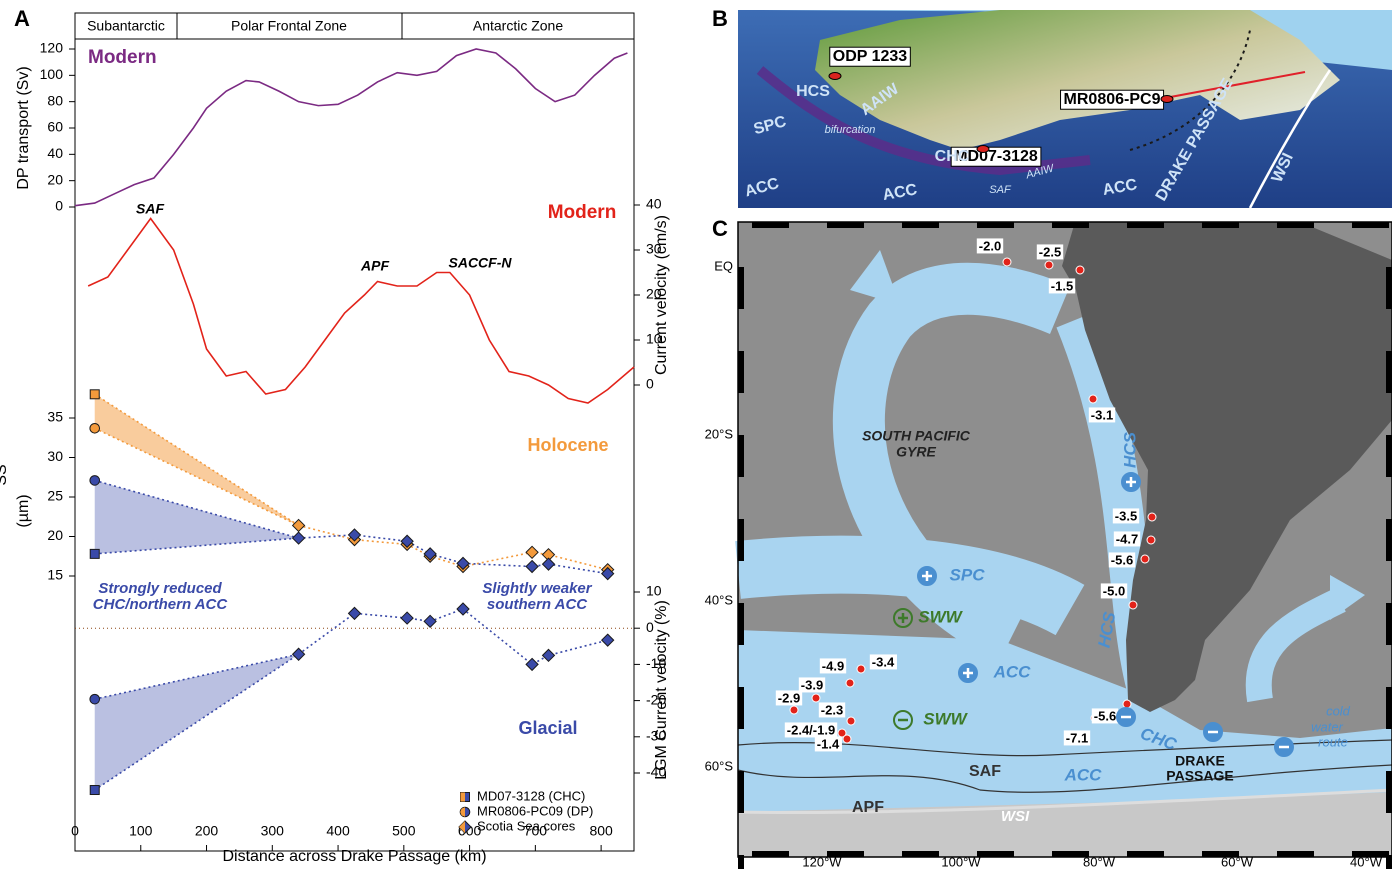  Describe the element at coordinates (481, 263) in the screenshot. I see `annotation: SACCF-N` at that location.